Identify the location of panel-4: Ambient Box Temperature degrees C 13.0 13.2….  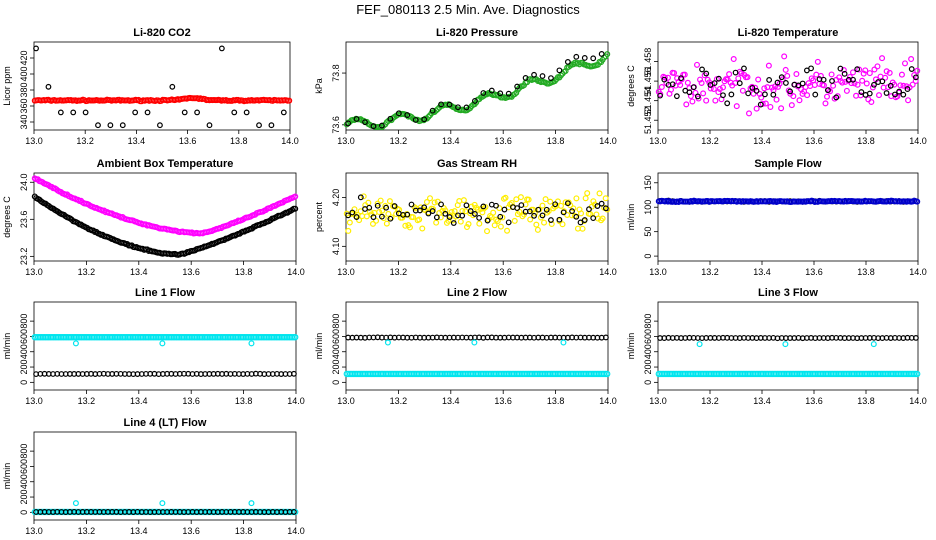
(153, 217).